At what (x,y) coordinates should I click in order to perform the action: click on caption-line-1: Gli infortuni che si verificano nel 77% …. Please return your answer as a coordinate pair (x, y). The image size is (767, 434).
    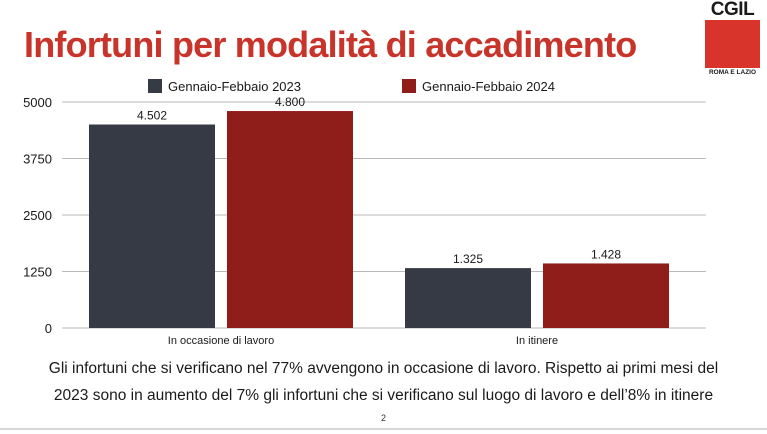
    Looking at the image, I should click on (383, 368).